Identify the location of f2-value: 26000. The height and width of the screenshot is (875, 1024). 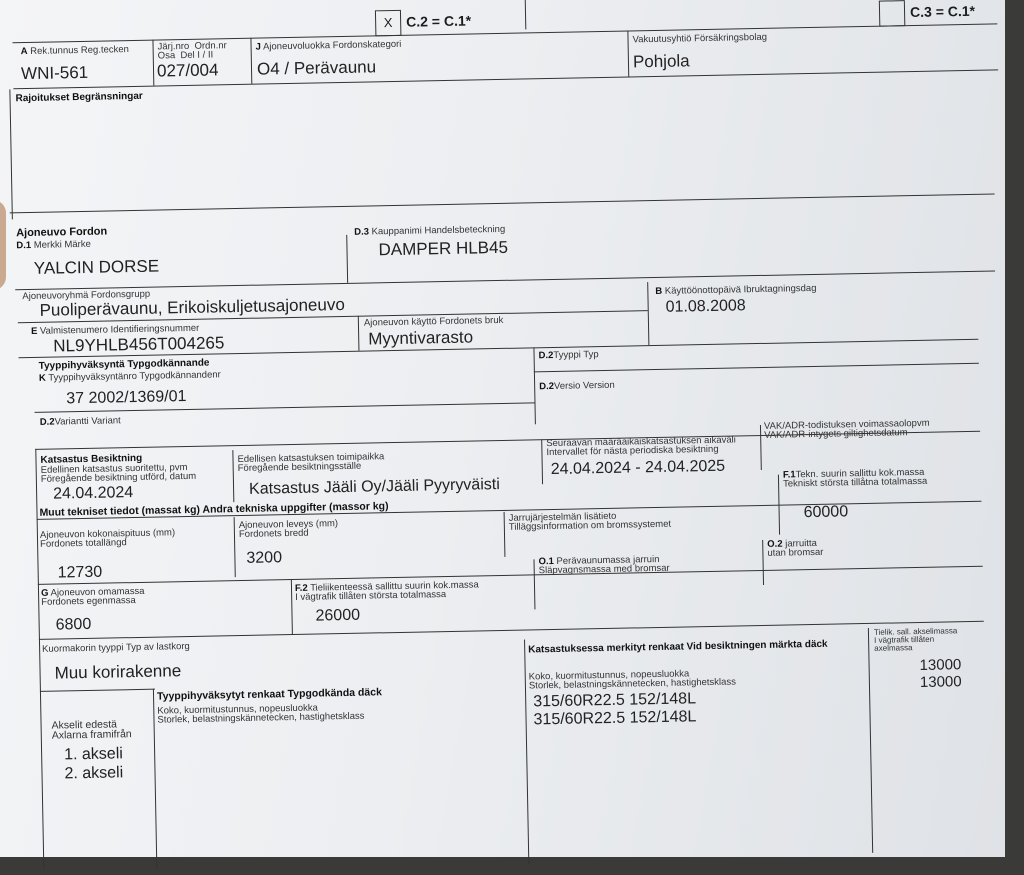
(338, 615).